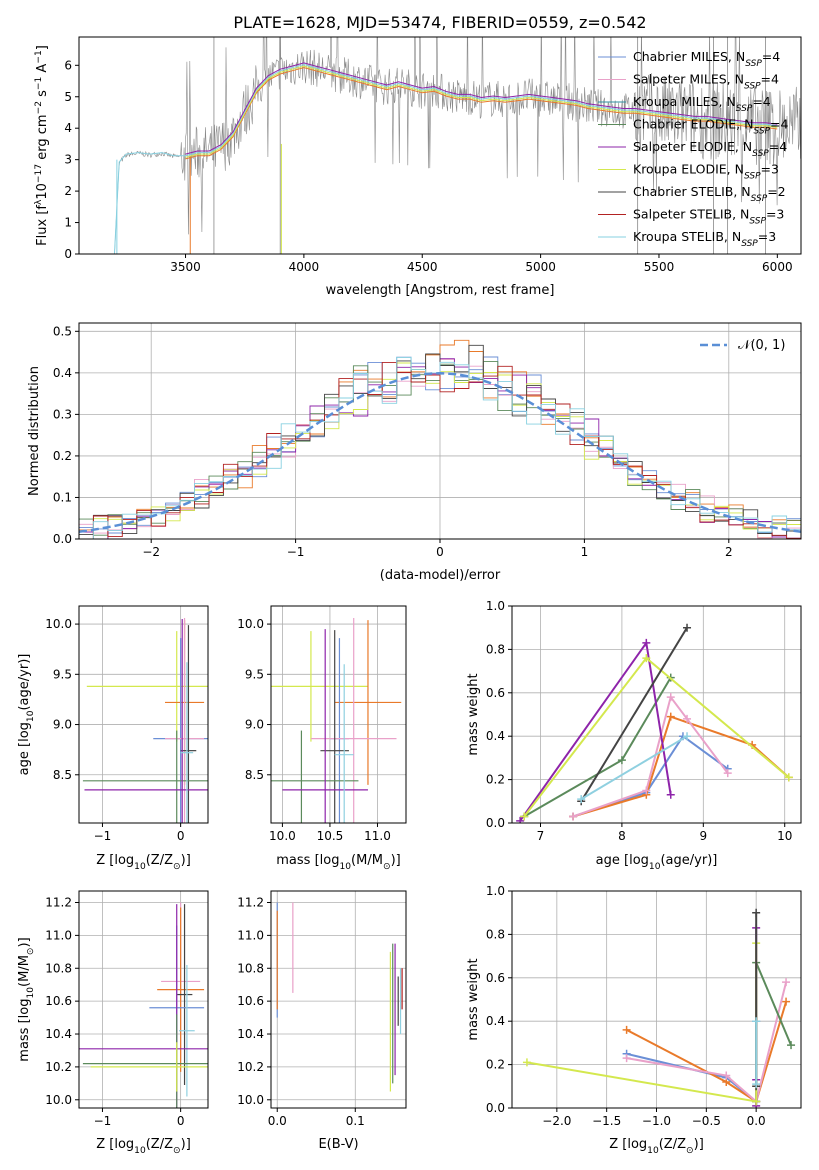 Image resolution: width=819 pixels, height=1170 pixels. What do you see at coordinates (706, 59) in the screenshot?
I see `legend-label: Chabrier MILES, NSSP=4` at bounding box center [706, 59].